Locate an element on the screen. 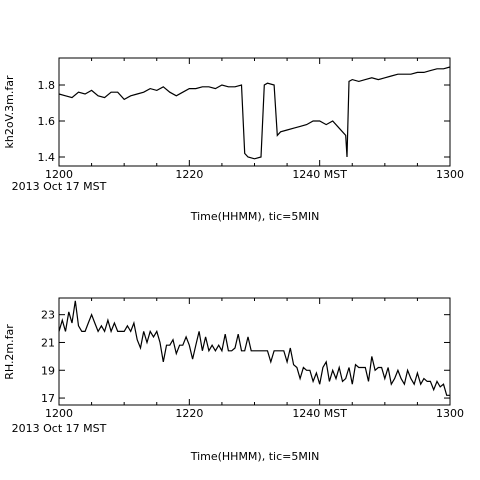  y-tick-label: 1.6 is located at coordinates (47, 121).